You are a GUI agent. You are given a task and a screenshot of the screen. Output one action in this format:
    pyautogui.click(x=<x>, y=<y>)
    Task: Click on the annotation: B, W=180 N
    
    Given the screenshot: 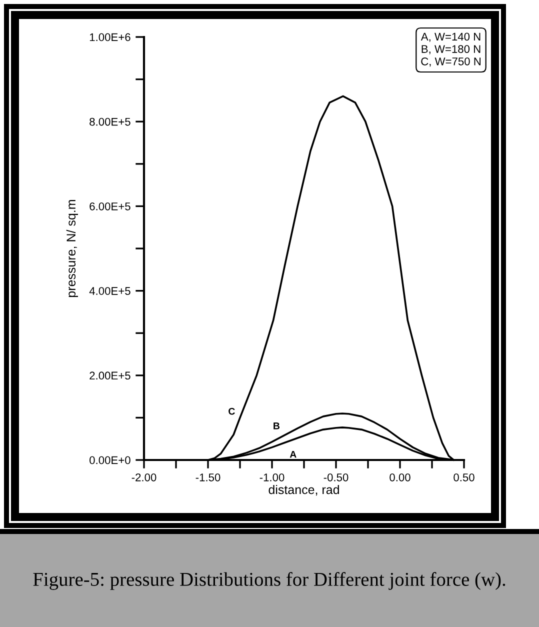 What is the action you would take?
    pyautogui.click(x=451, y=49)
    